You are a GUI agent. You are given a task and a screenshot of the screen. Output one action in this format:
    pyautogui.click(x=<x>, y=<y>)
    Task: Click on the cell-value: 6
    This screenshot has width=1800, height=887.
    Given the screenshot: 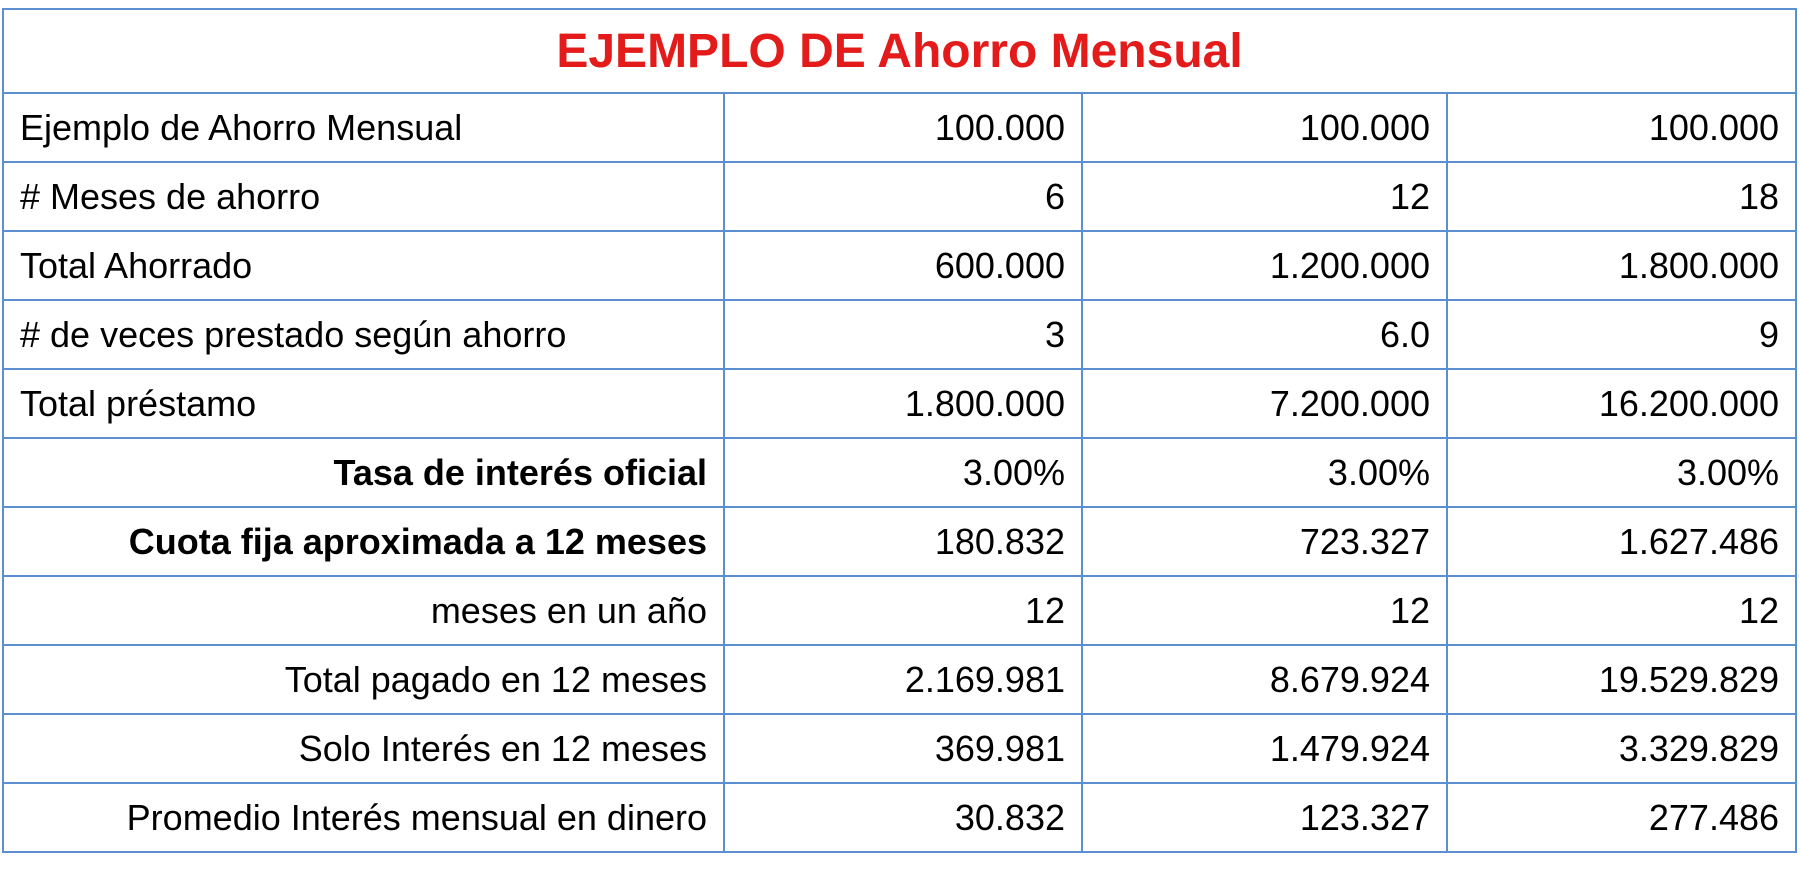 What is the action you would take?
    pyautogui.click(x=903, y=196)
    